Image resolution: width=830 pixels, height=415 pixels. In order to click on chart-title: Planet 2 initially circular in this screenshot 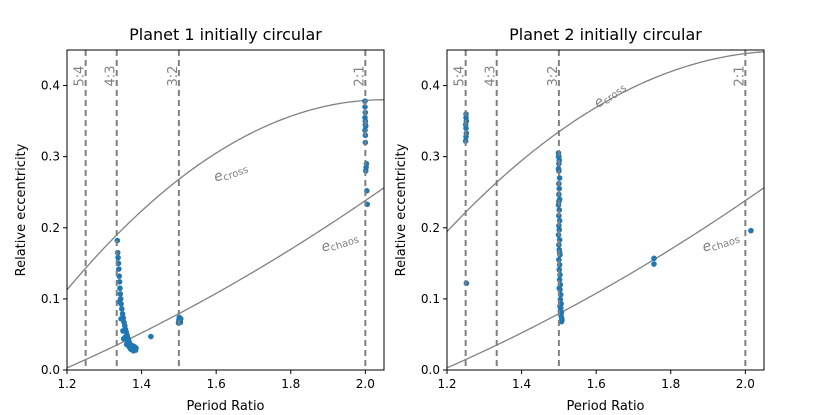, I will do `click(605, 34)`.